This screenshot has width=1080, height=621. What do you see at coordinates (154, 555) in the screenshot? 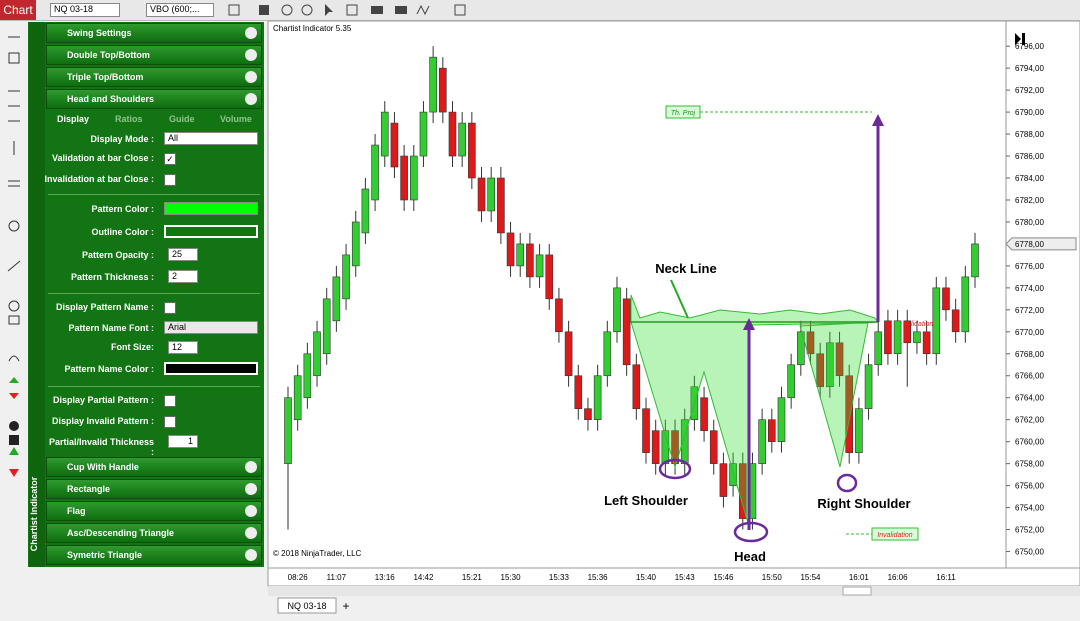
I see `section-header: Symetric Triangle` at bounding box center [154, 555].